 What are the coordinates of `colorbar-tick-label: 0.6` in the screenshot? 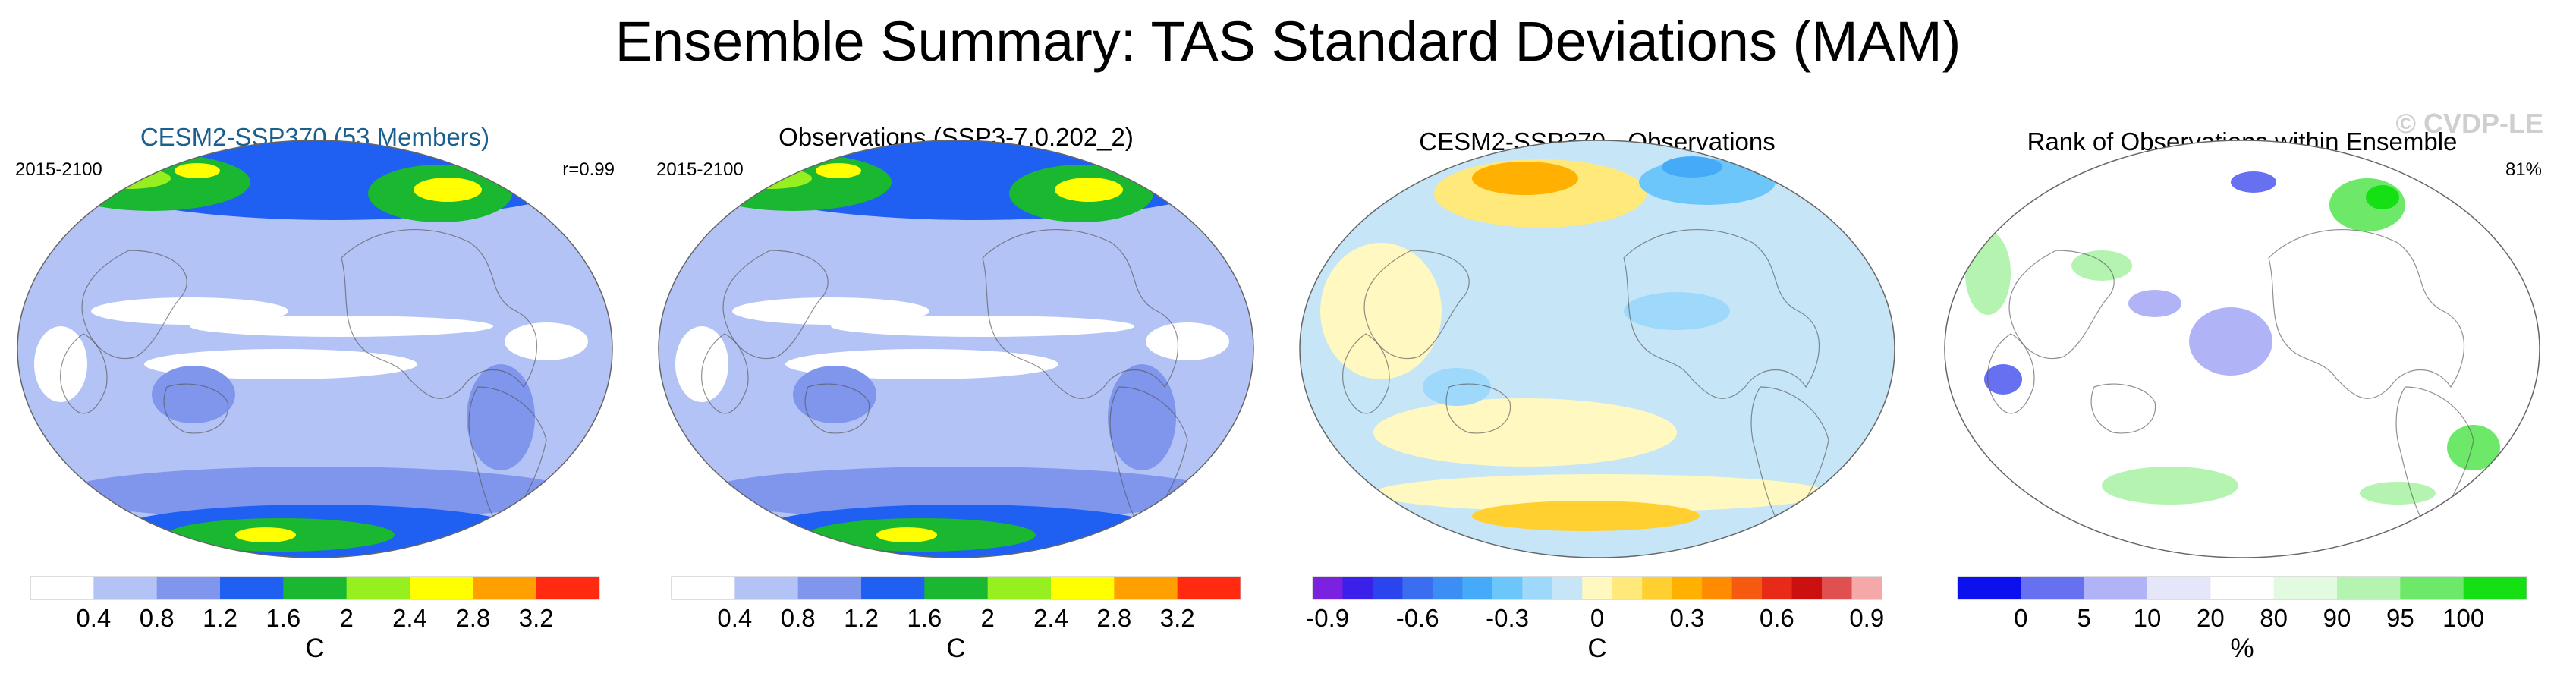 It's located at (1777, 618).